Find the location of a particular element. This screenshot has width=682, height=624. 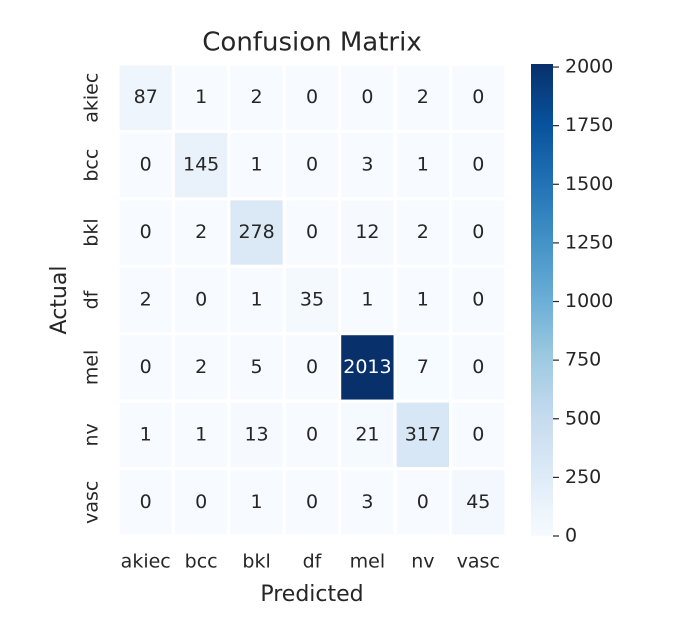

cell-label: 87 is located at coordinates (146, 97).